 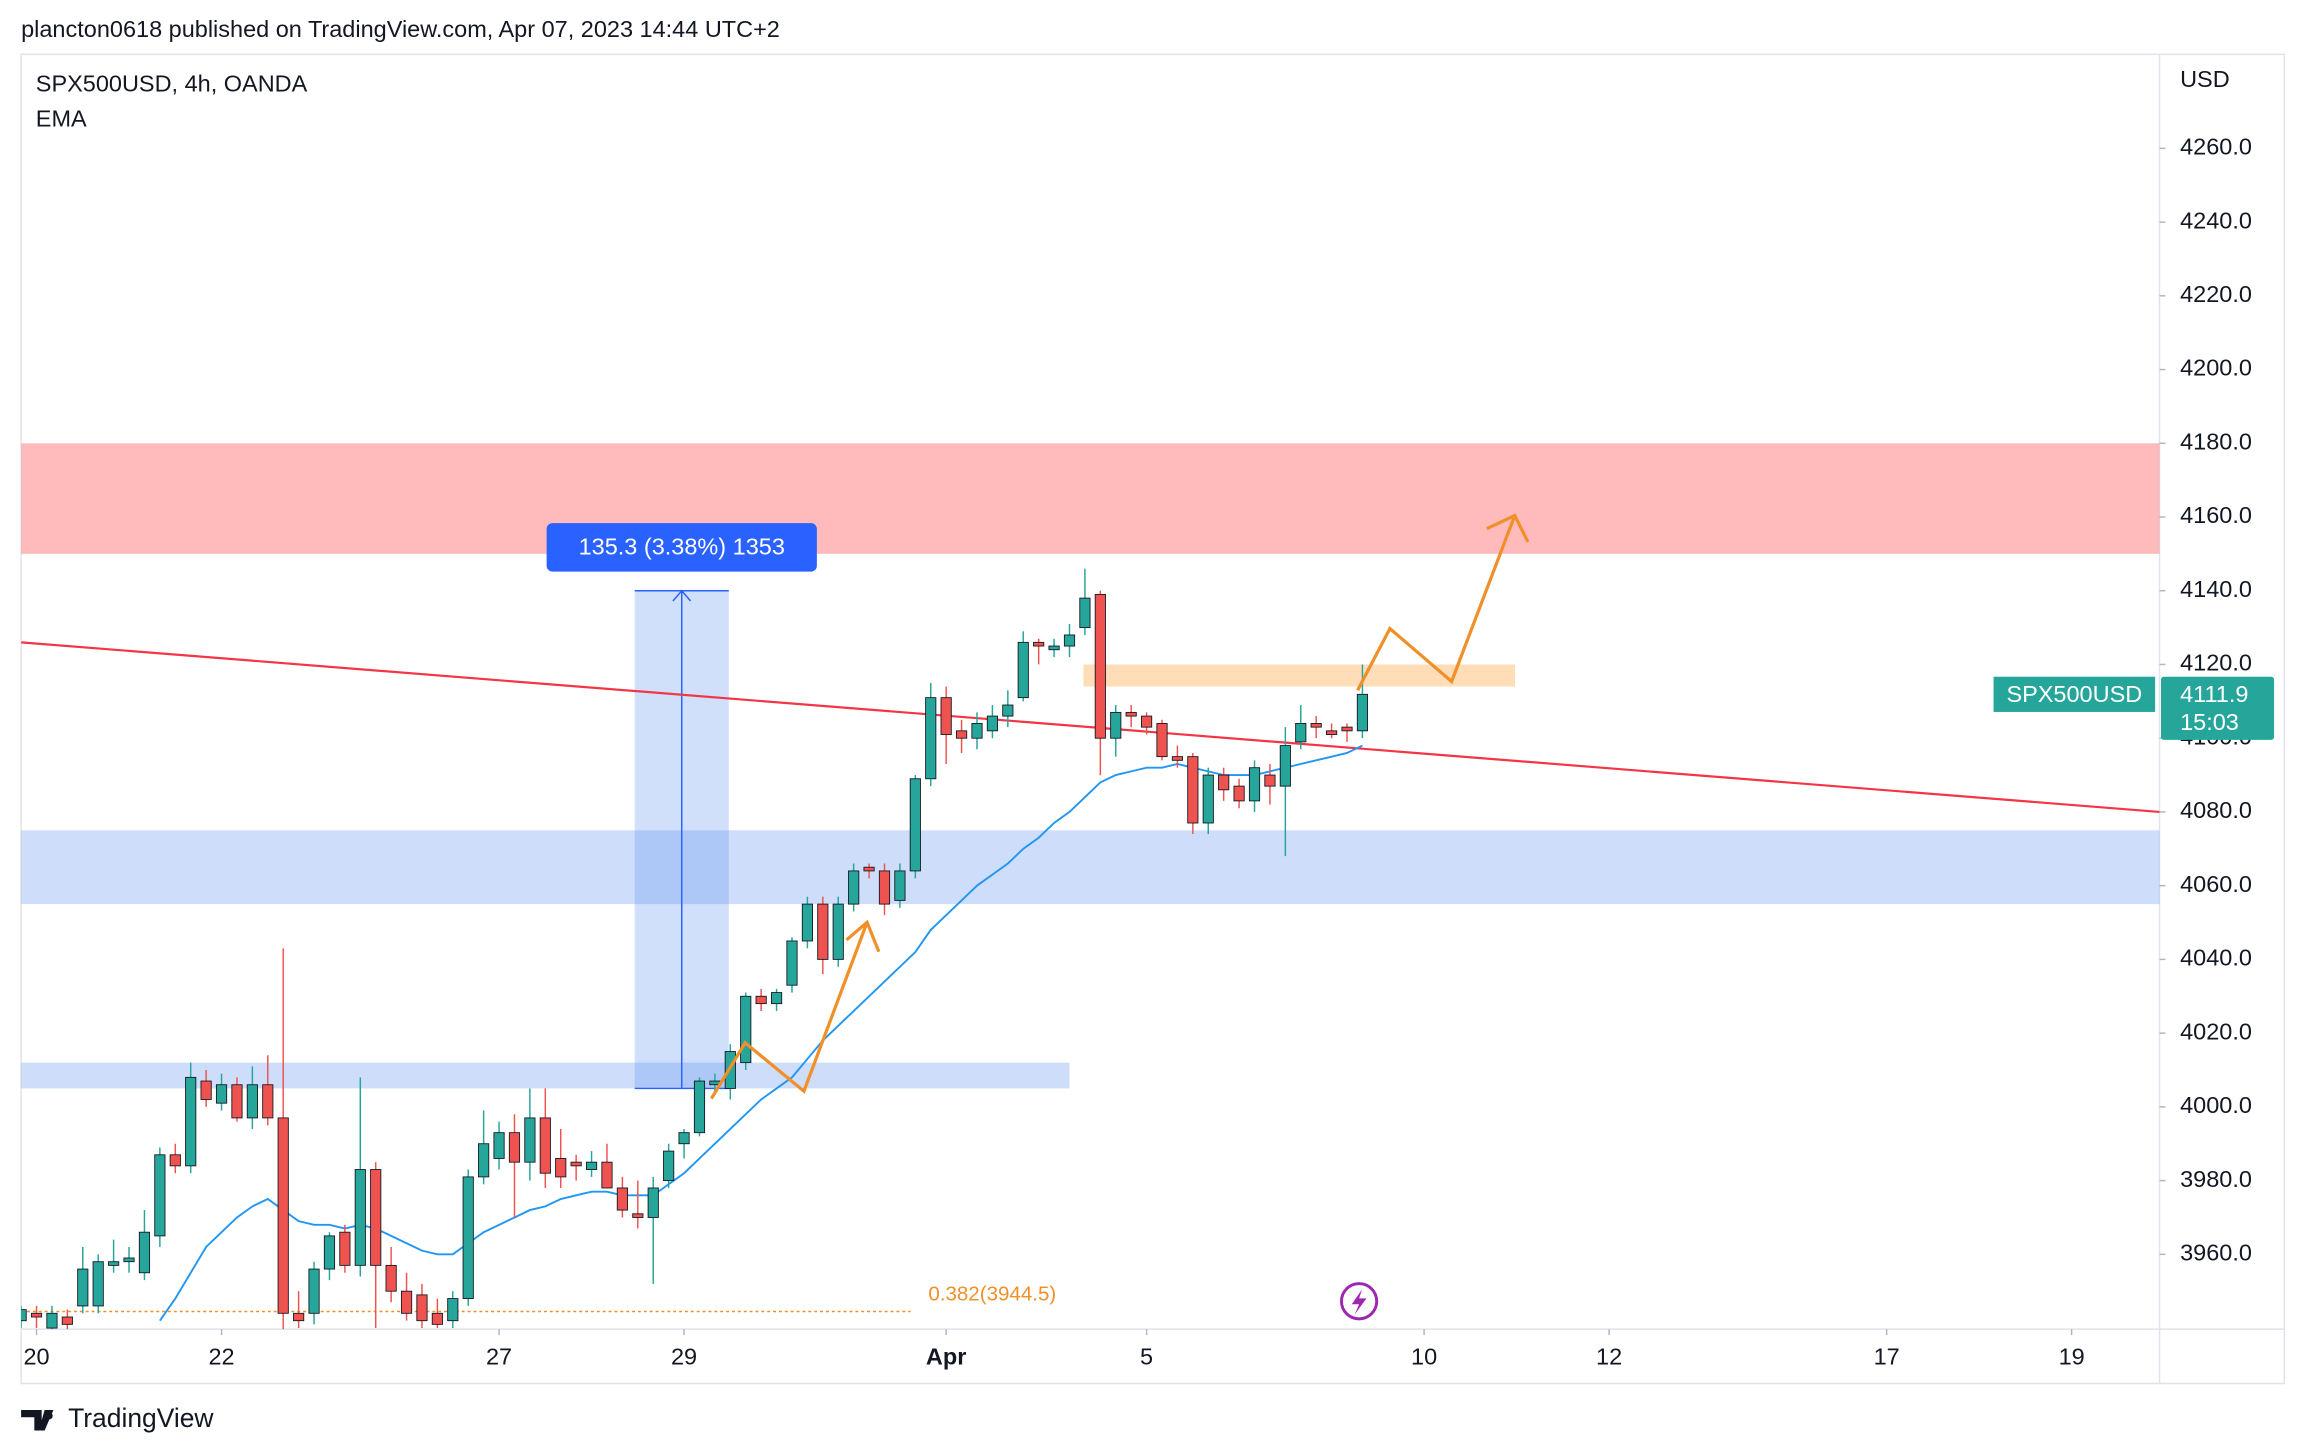 I want to click on indicator-legend: EMA, so click(x=61, y=119).